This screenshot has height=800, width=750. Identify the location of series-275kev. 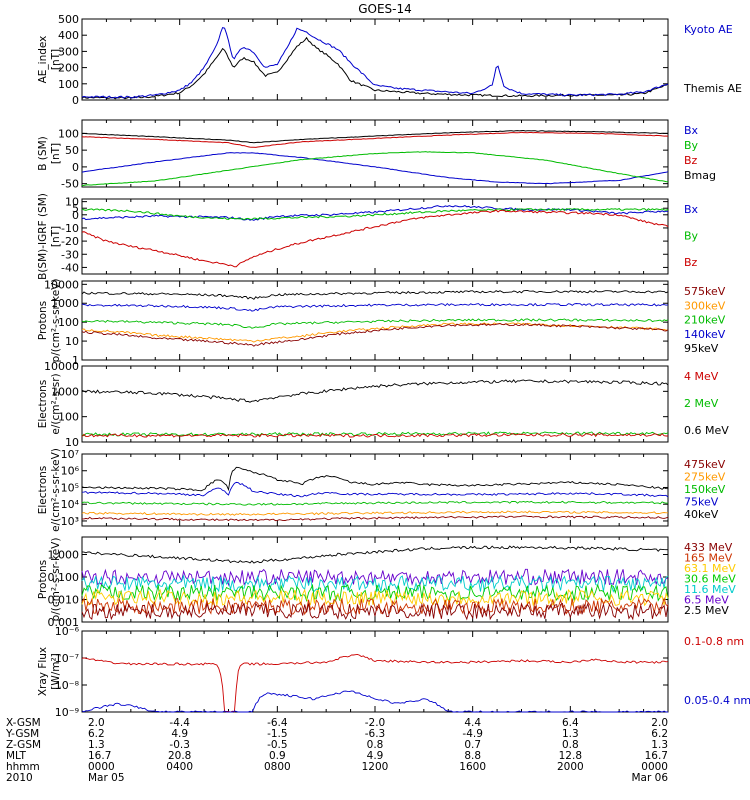
(374, 513).